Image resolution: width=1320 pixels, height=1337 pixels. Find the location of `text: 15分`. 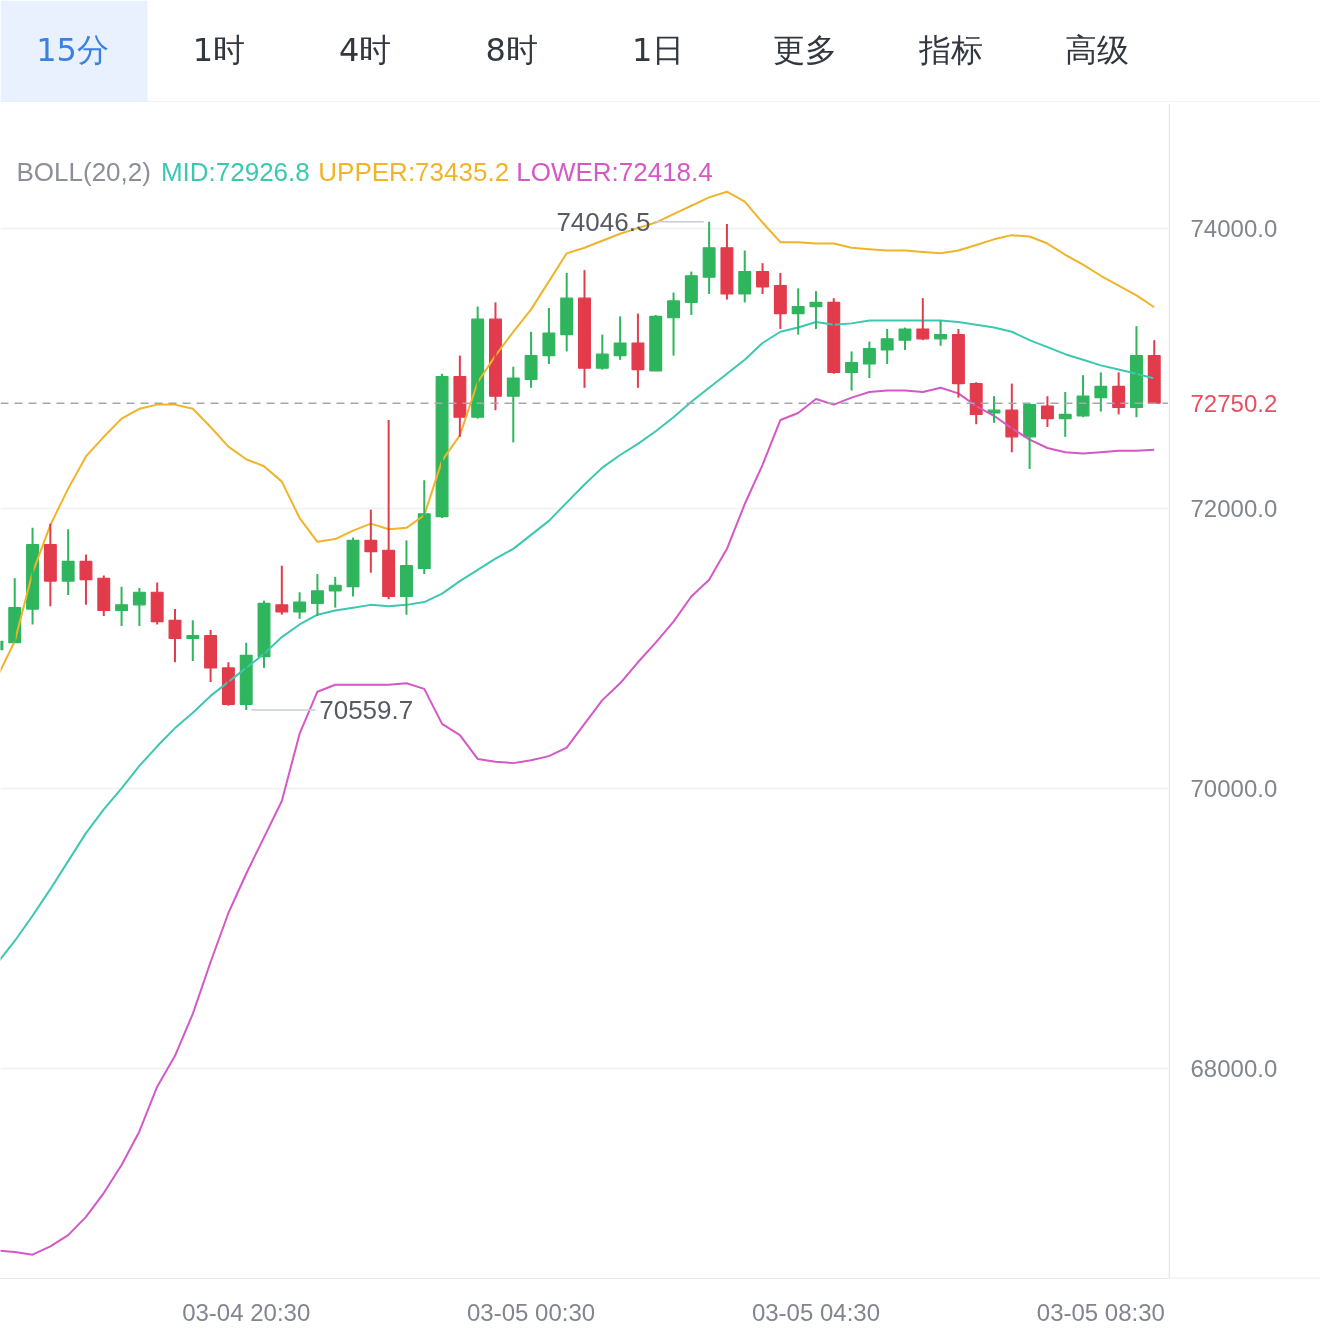

text: 15分 is located at coordinates (72, 49).